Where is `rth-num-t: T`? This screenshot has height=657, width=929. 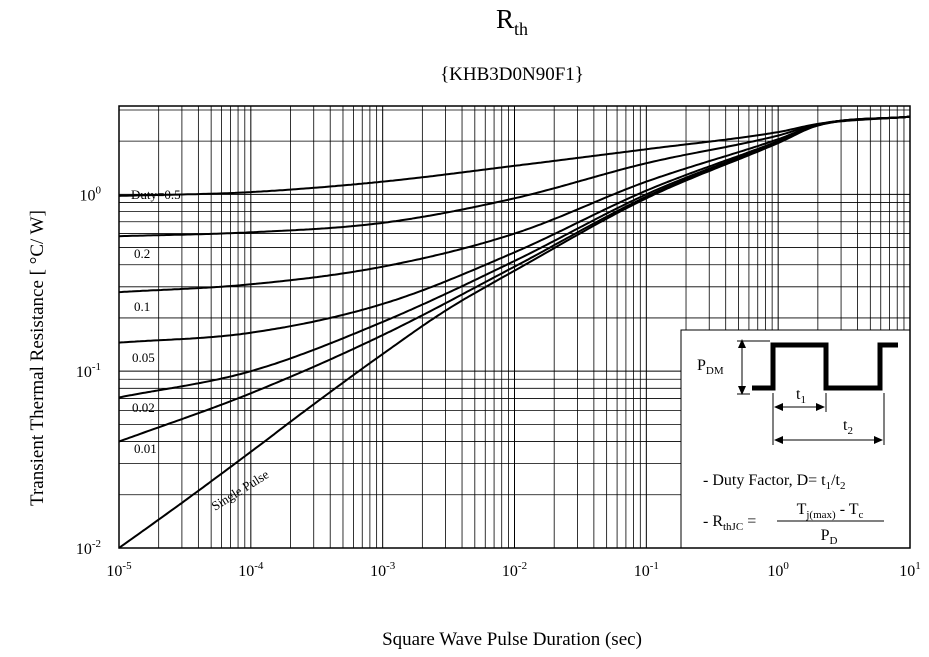
rth-num-t: T is located at coordinates (802, 509).